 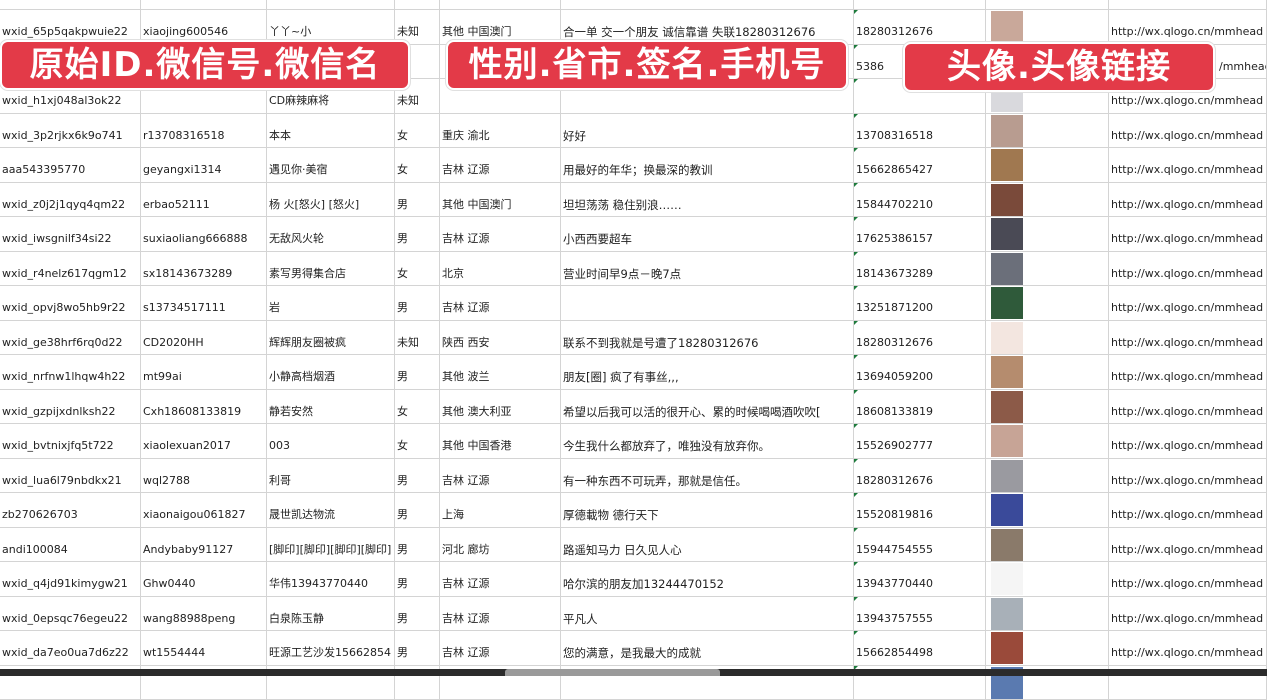 I want to click on cell-wechat: Cxh18608133819, so click(x=204, y=407).